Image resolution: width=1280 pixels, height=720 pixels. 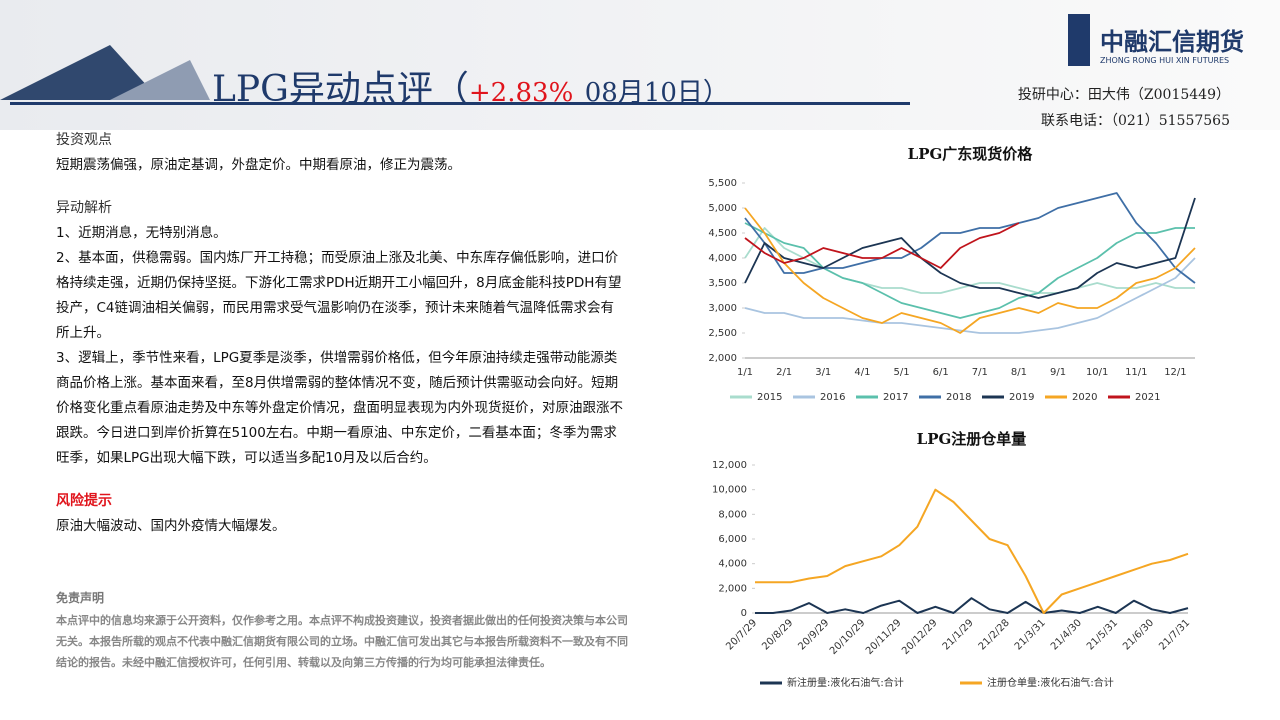 I want to click on x-tick-label: 2/1, so click(x=784, y=372).